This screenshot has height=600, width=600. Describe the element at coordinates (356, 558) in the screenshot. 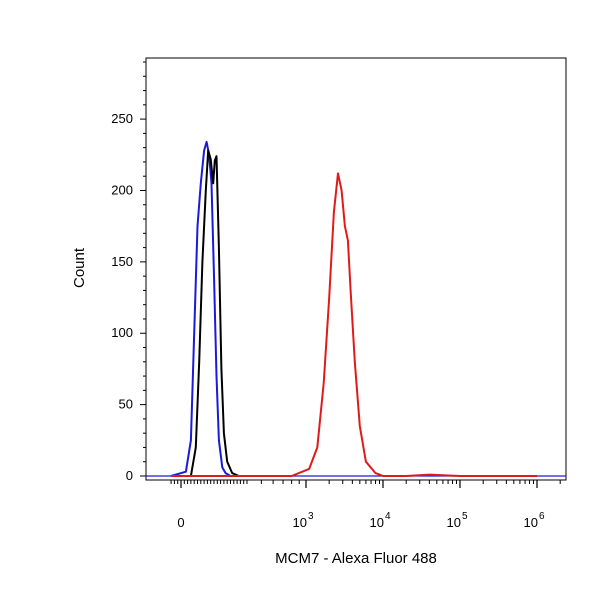

I see `x-axis-title: MCM7 - Alexa Fluor 488` at that location.